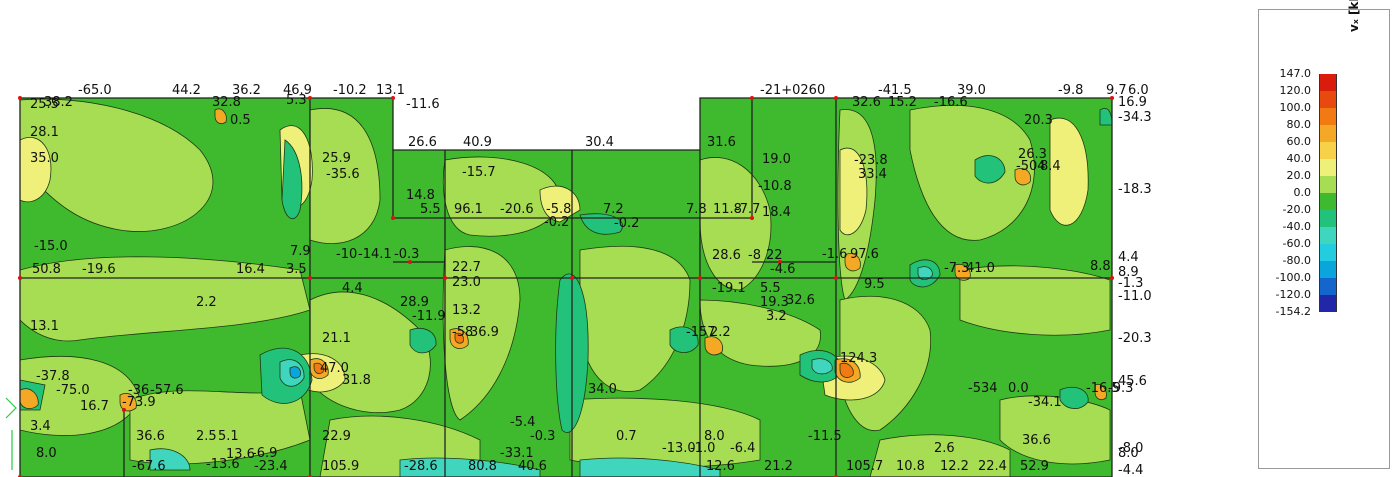 Image resolution: width=1393 pixels, height=477 pixels. What do you see at coordinates (1293, 294) in the screenshot?
I see `legend-label: -120.0` at bounding box center [1293, 294].